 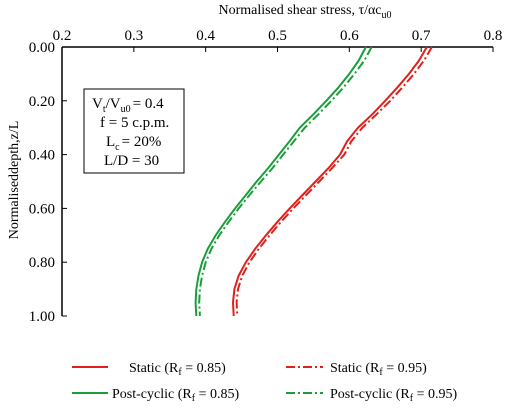 I want to click on y-tick-label: 1.00, so click(x=42, y=317).